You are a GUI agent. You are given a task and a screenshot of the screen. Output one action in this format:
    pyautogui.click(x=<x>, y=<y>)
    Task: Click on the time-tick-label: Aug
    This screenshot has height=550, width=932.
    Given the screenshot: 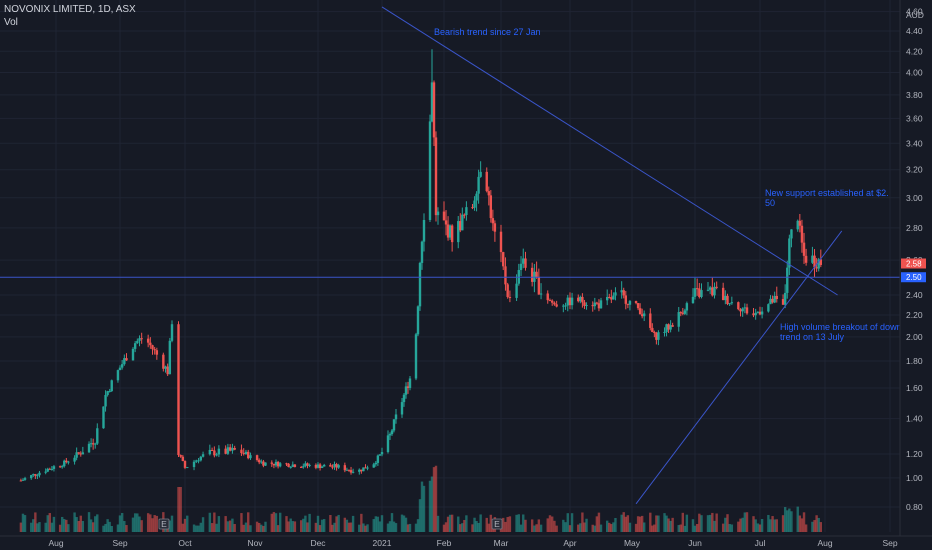 What is the action you would take?
    pyautogui.click(x=55, y=543)
    